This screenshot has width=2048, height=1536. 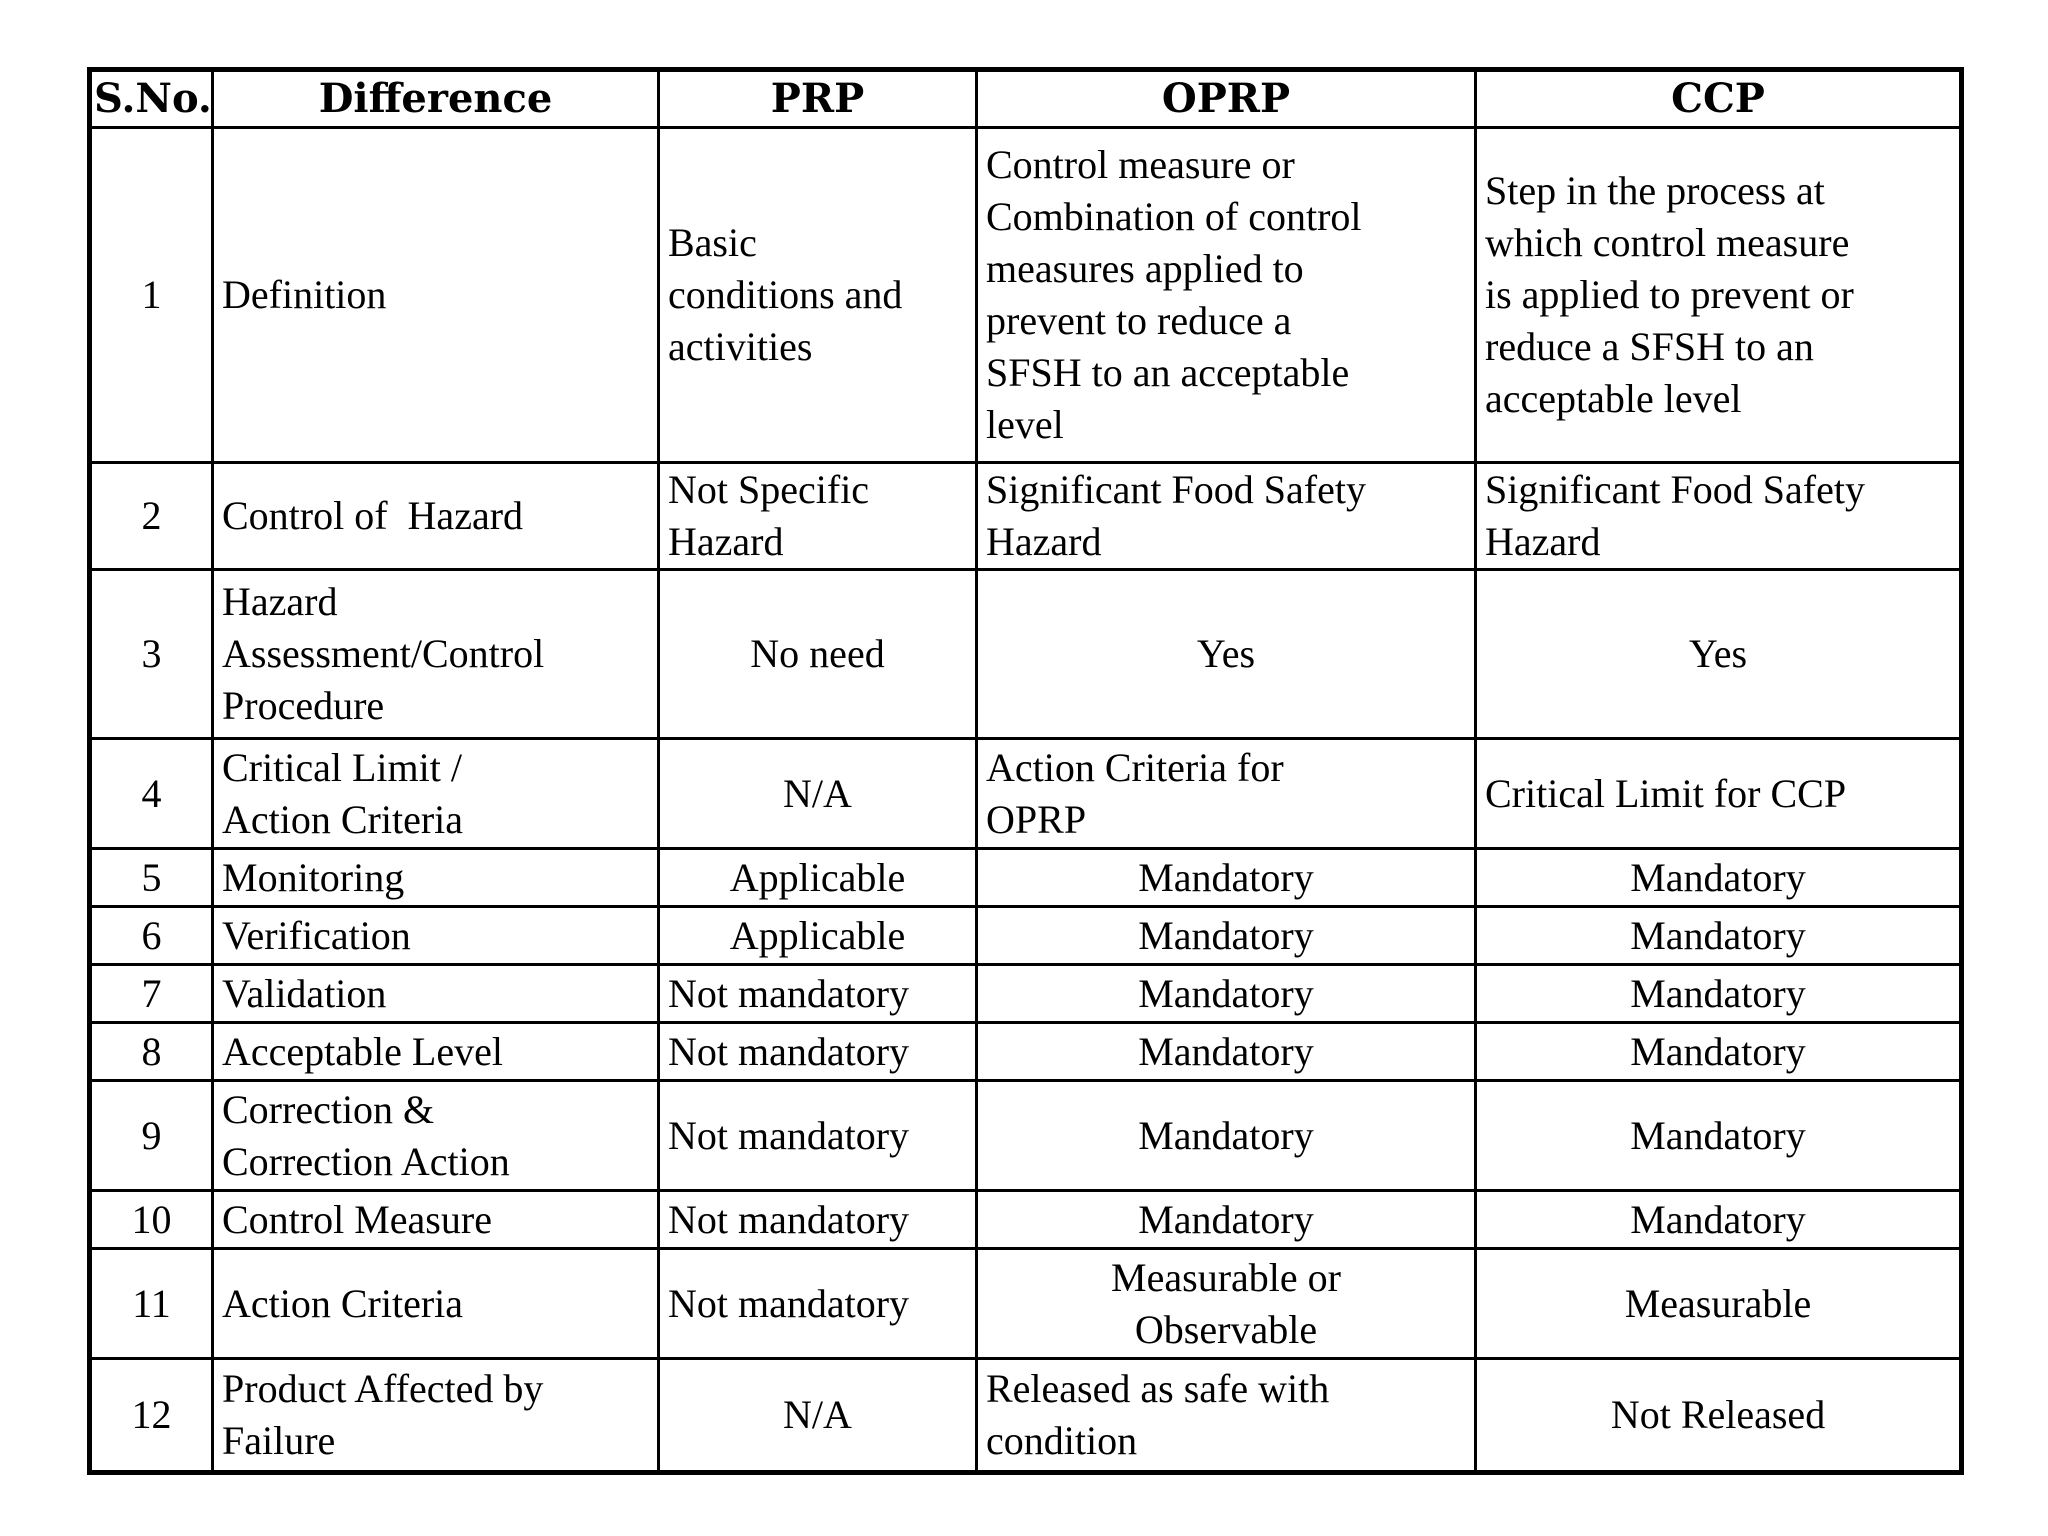 What do you see at coordinates (435, 877) in the screenshot?
I see `cell-r5-difference: Monitoring` at bounding box center [435, 877].